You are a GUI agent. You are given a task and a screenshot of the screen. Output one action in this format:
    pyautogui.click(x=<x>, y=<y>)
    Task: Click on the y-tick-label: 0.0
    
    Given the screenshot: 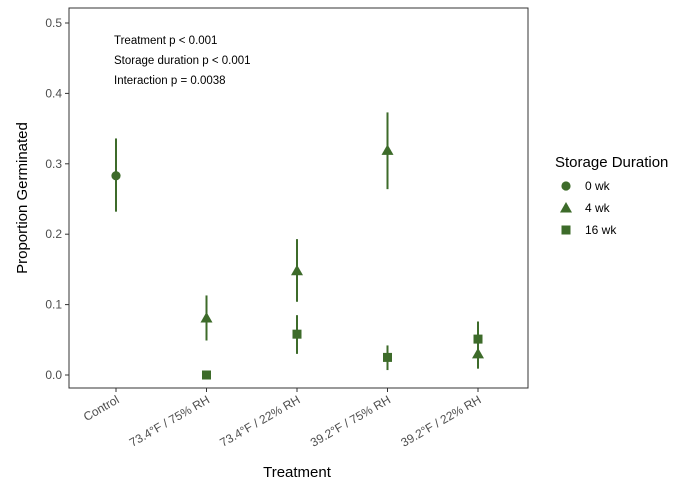 What is the action you would take?
    pyautogui.click(x=53, y=375)
    